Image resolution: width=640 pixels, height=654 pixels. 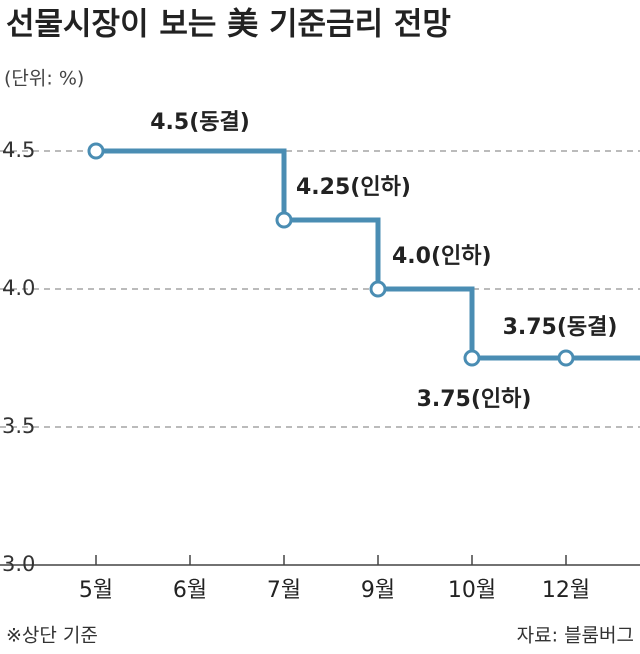 I want to click on x-tick-label: 7월, so click(x=284, y=590).